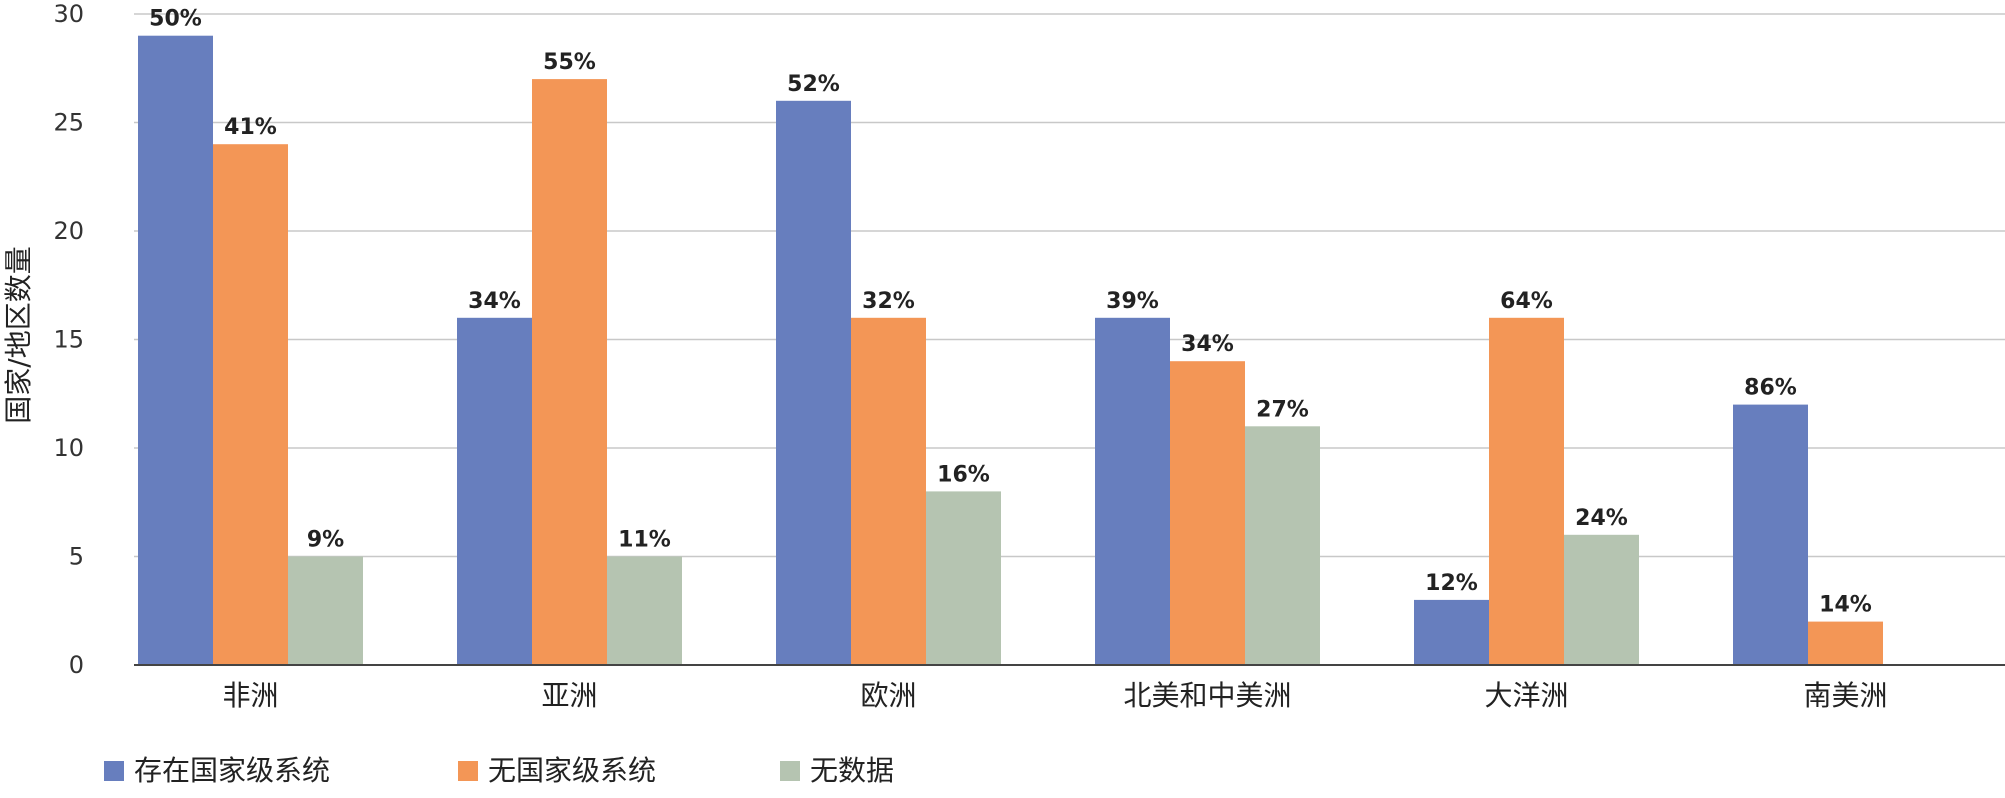  Describe the element at coordinates (250, 127) in the screenshot. I see `data-label: 41%` at that location.